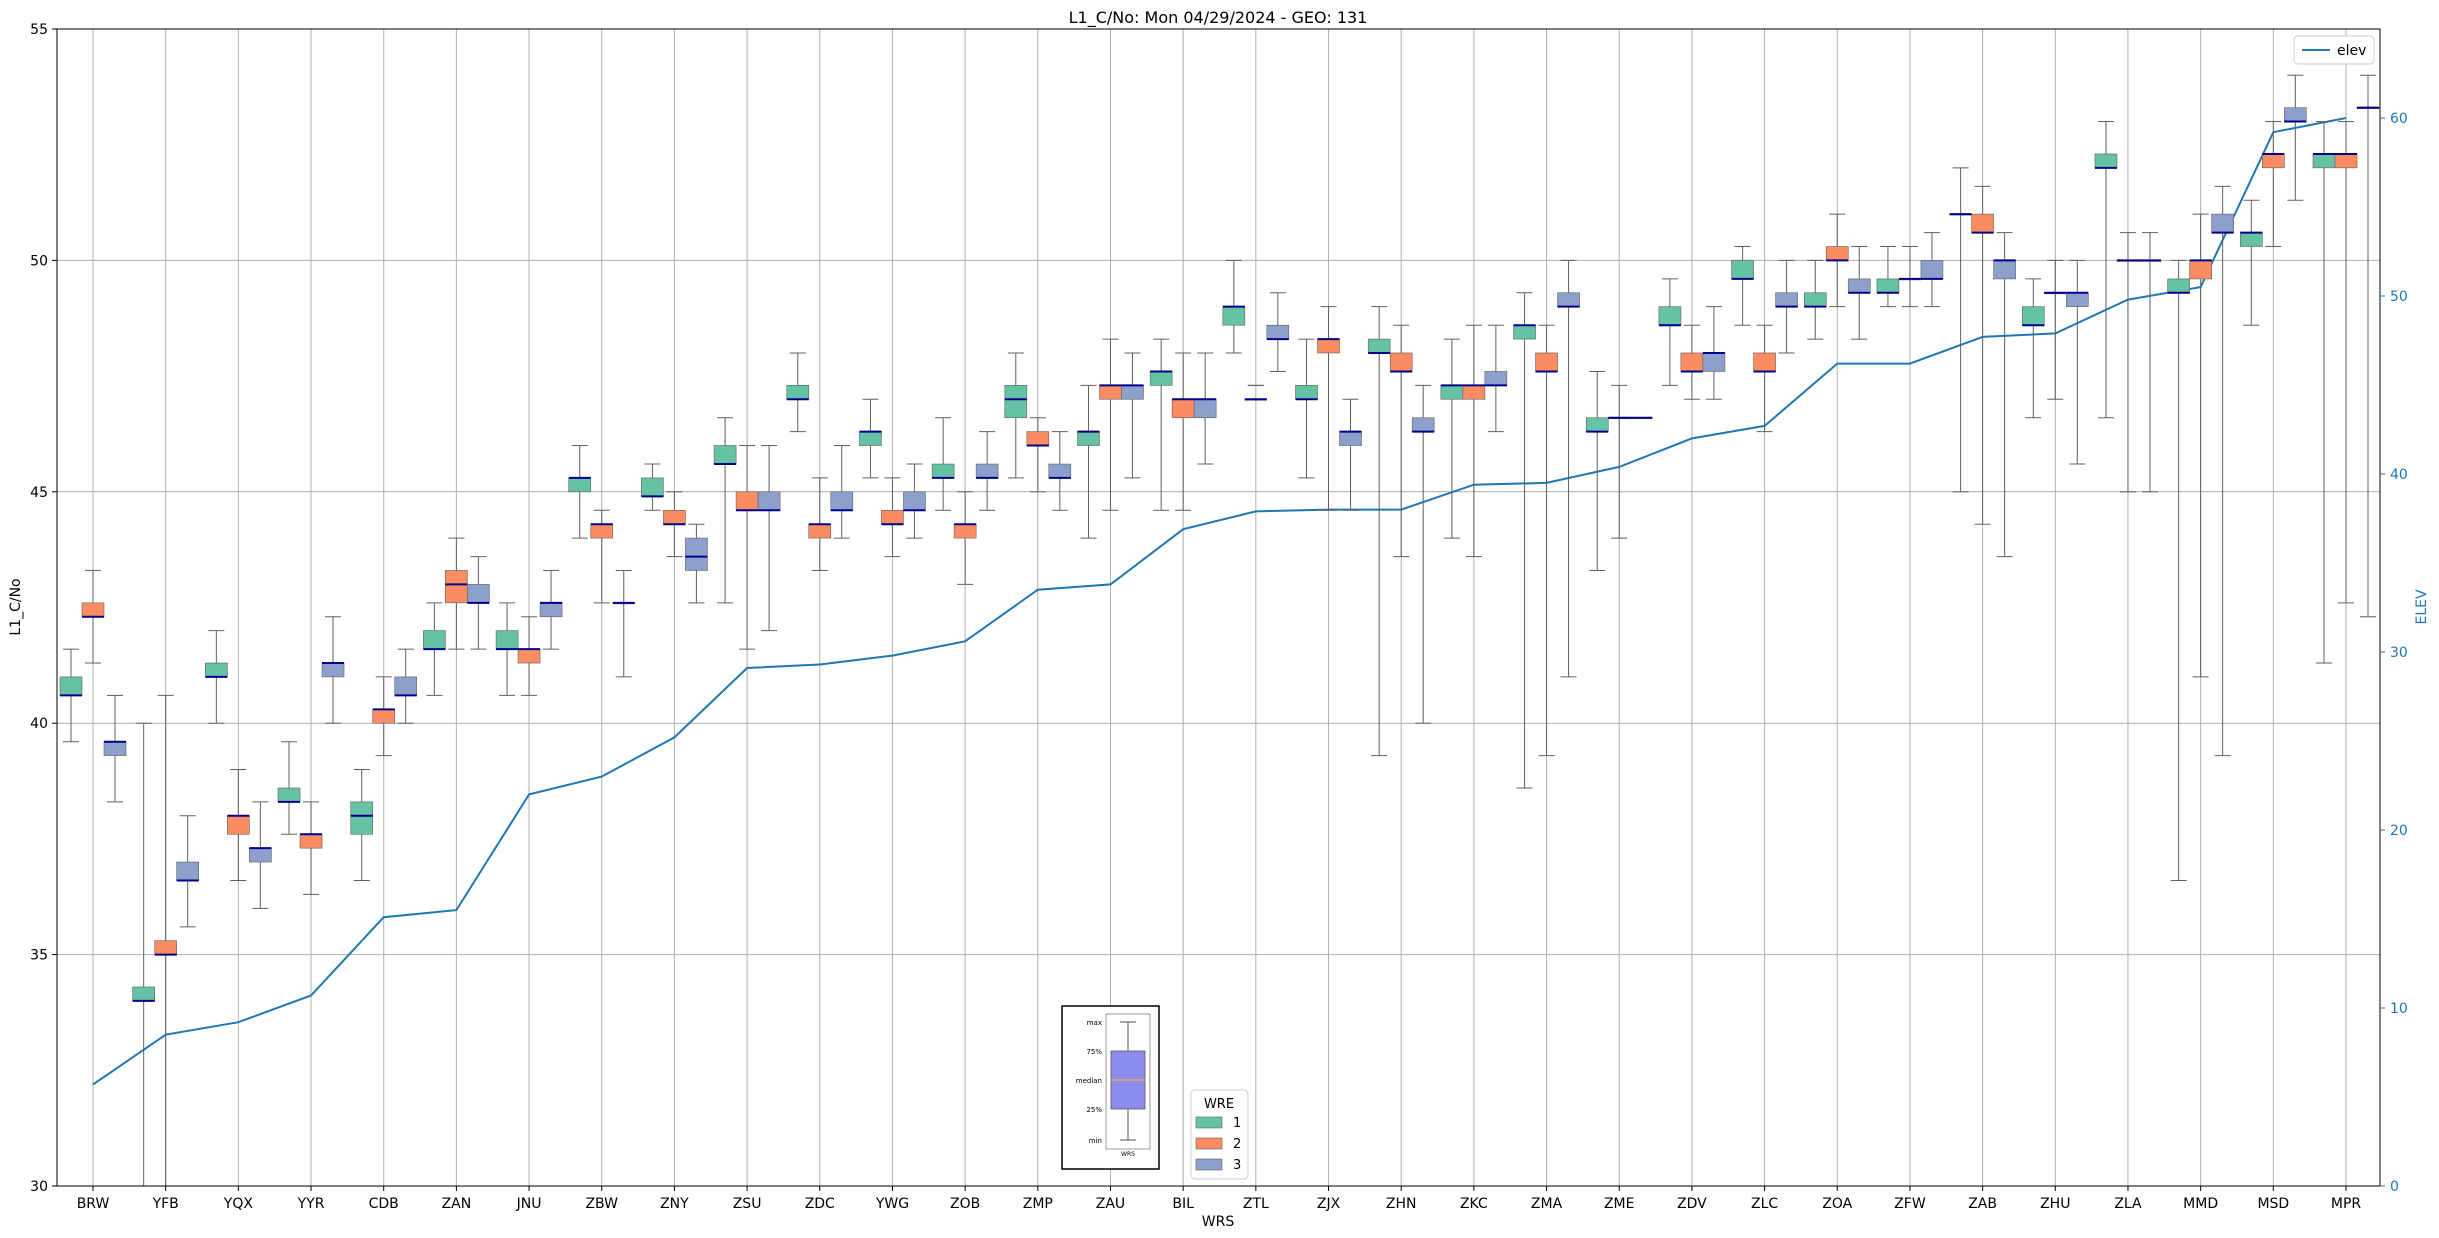 The width and height of the screenshot is (2439, 1238). I want to click on x-tick-label: BRW, so click(93, 1204).